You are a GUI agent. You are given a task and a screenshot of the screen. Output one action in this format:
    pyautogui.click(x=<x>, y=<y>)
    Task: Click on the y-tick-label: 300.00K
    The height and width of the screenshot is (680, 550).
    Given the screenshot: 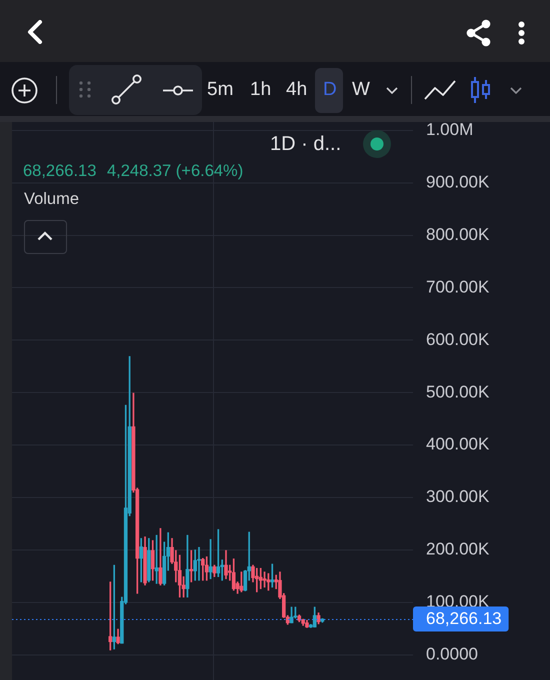 What is the action you would take?
    pyautogui.click(x=458, y=496)
    